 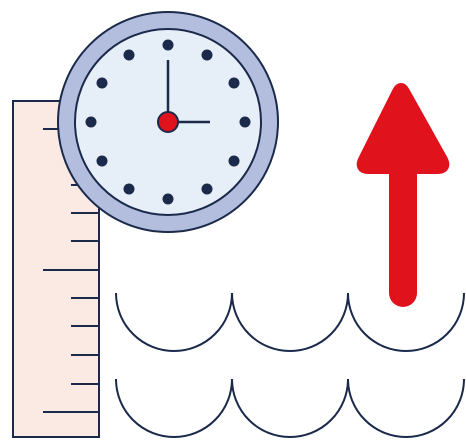 I want to click on clock-center-pin, so click(x=168, y=122).